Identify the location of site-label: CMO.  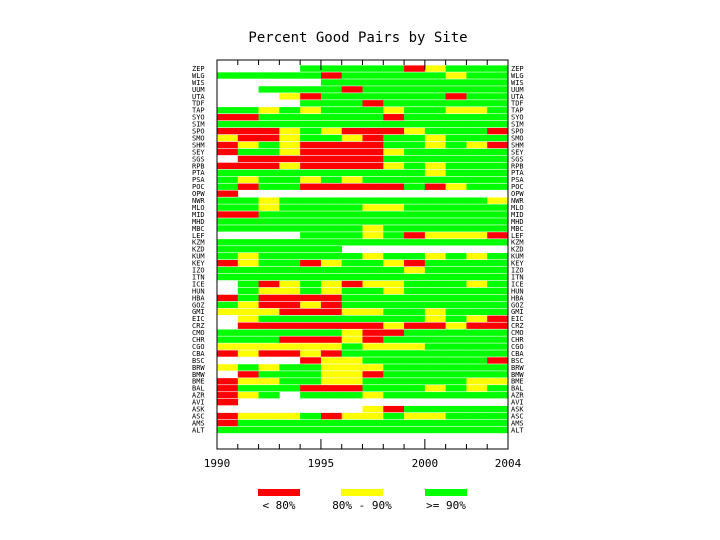
(198, 333).